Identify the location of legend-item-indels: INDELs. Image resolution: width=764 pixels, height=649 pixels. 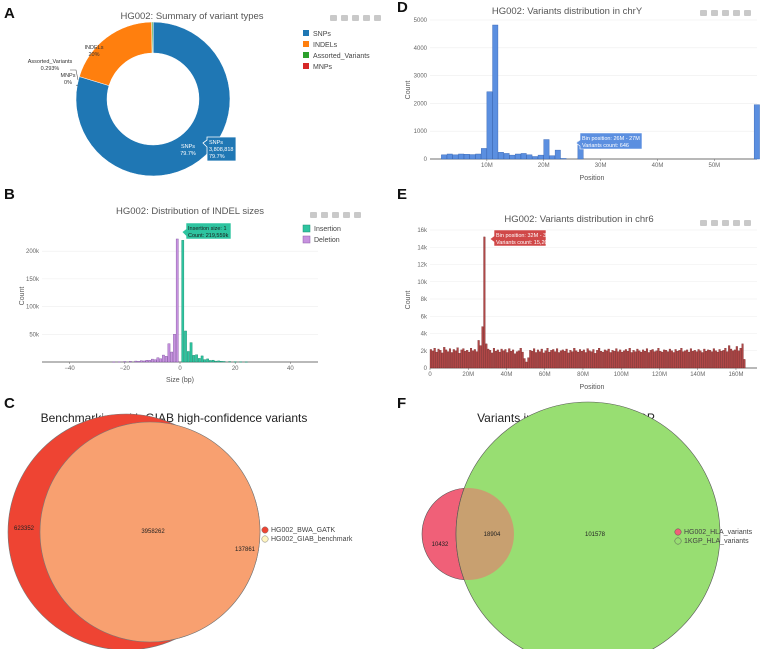
(325, 45).